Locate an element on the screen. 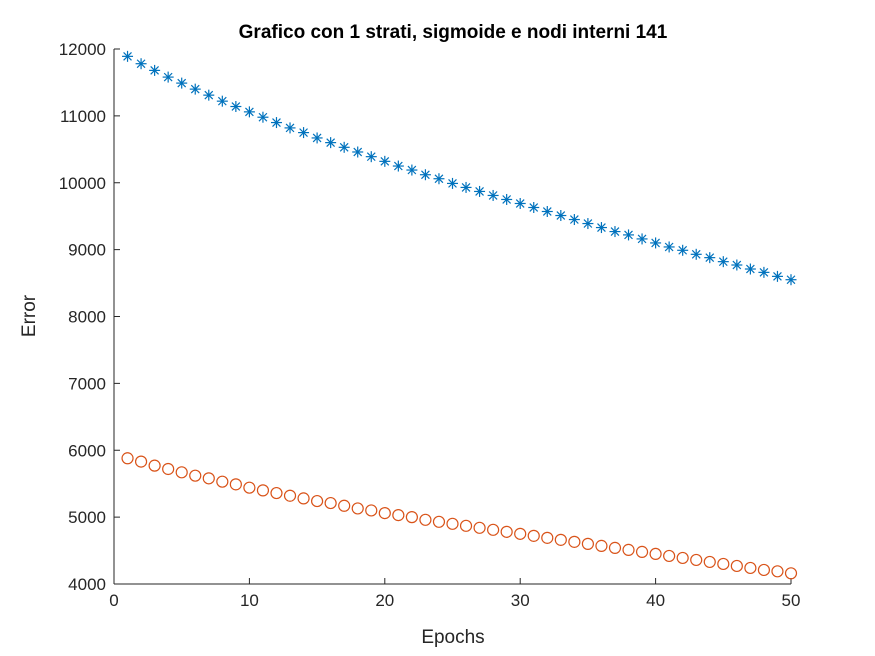 The width and height of the screenshot is (875, 656). y-tick-label: 11000 is located at coordinates (83, 116).